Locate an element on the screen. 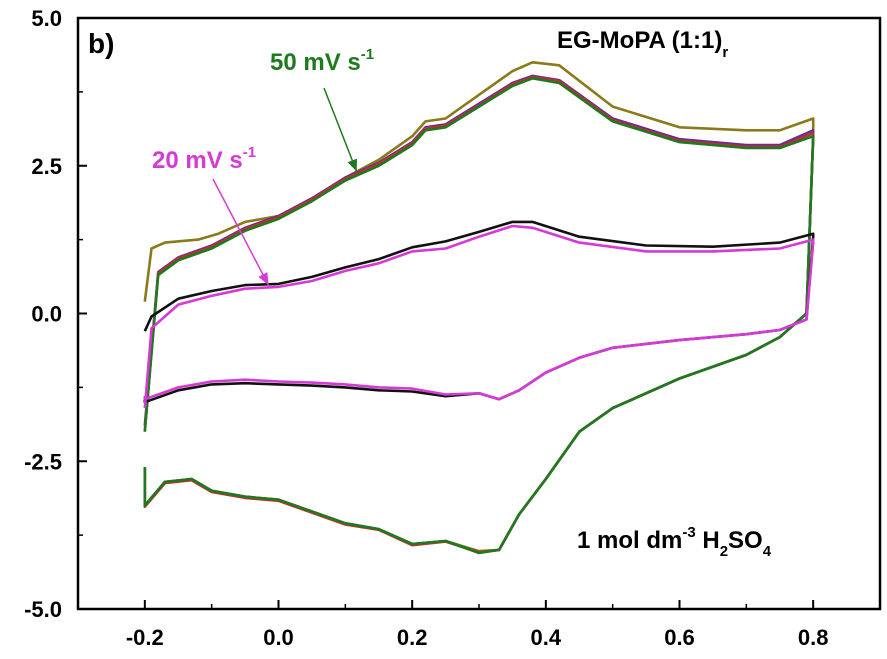  y-tick-label: -2.5 is located at coordinates (43, 461).